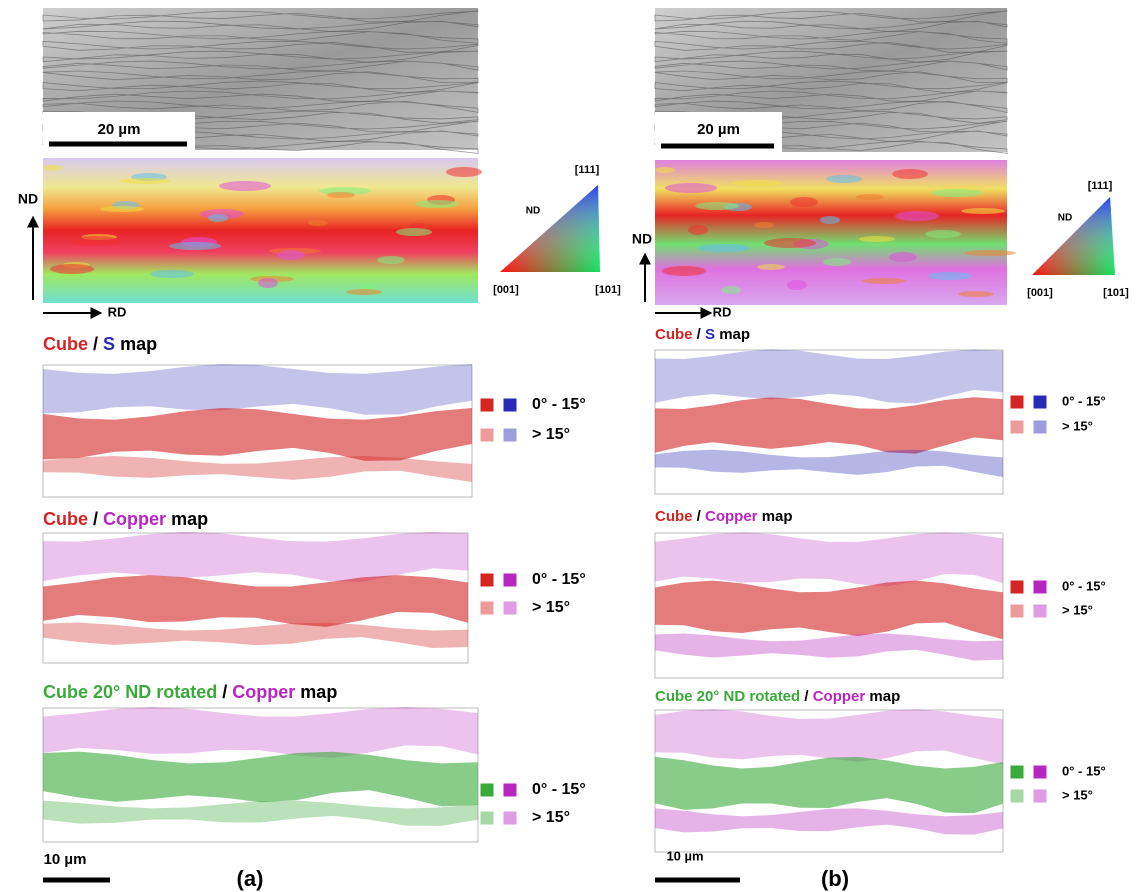  Describe the element at coordinates (839, 696) in the screenshot. I see `title-part: Copper` at that location.